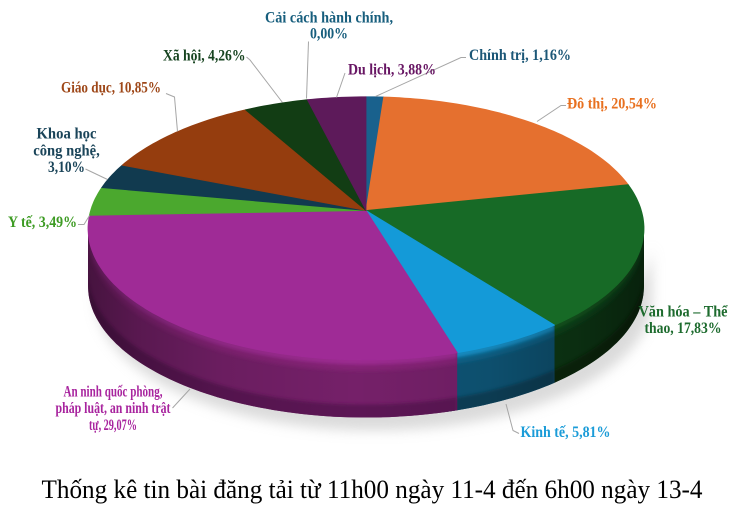  Describe the element at coordinates (329, 34) in the screenshot. I see `svg-text: 0,00%` at that location.